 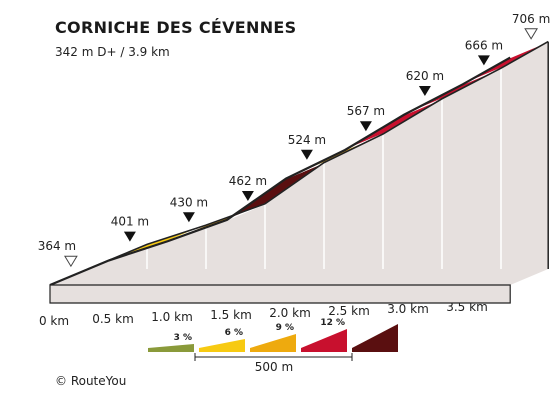 What do you see at coordinates (290, 313) in the screenshot?
I see `distance-tick-label: 2.0 km` at bounding box center [290, 313].